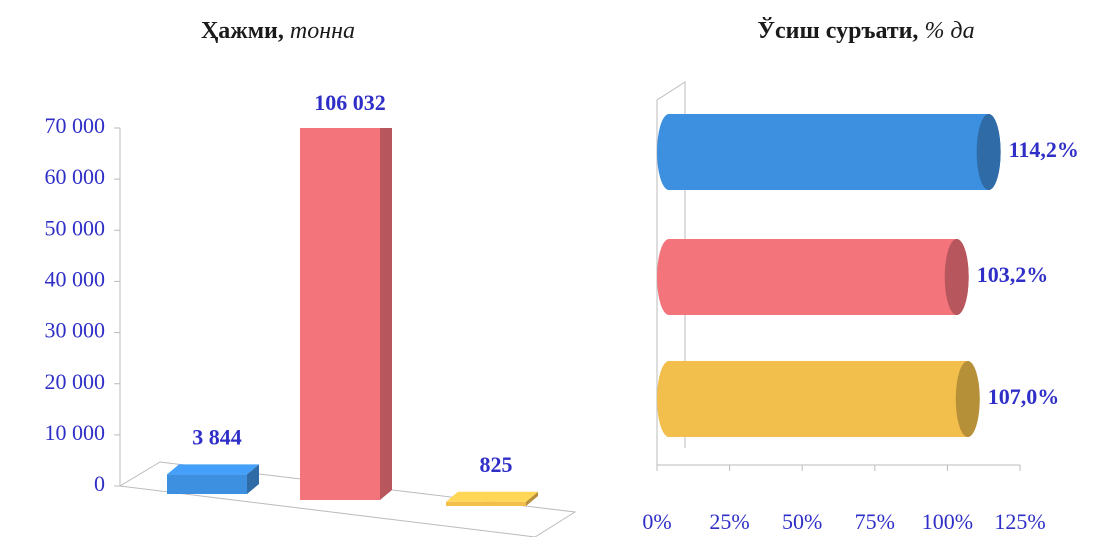 This screenshot has width=1114, height=537. Describe the element at coordinates (1013, 274) in the screenshot. I see `data-label: 103,2%` at that location.